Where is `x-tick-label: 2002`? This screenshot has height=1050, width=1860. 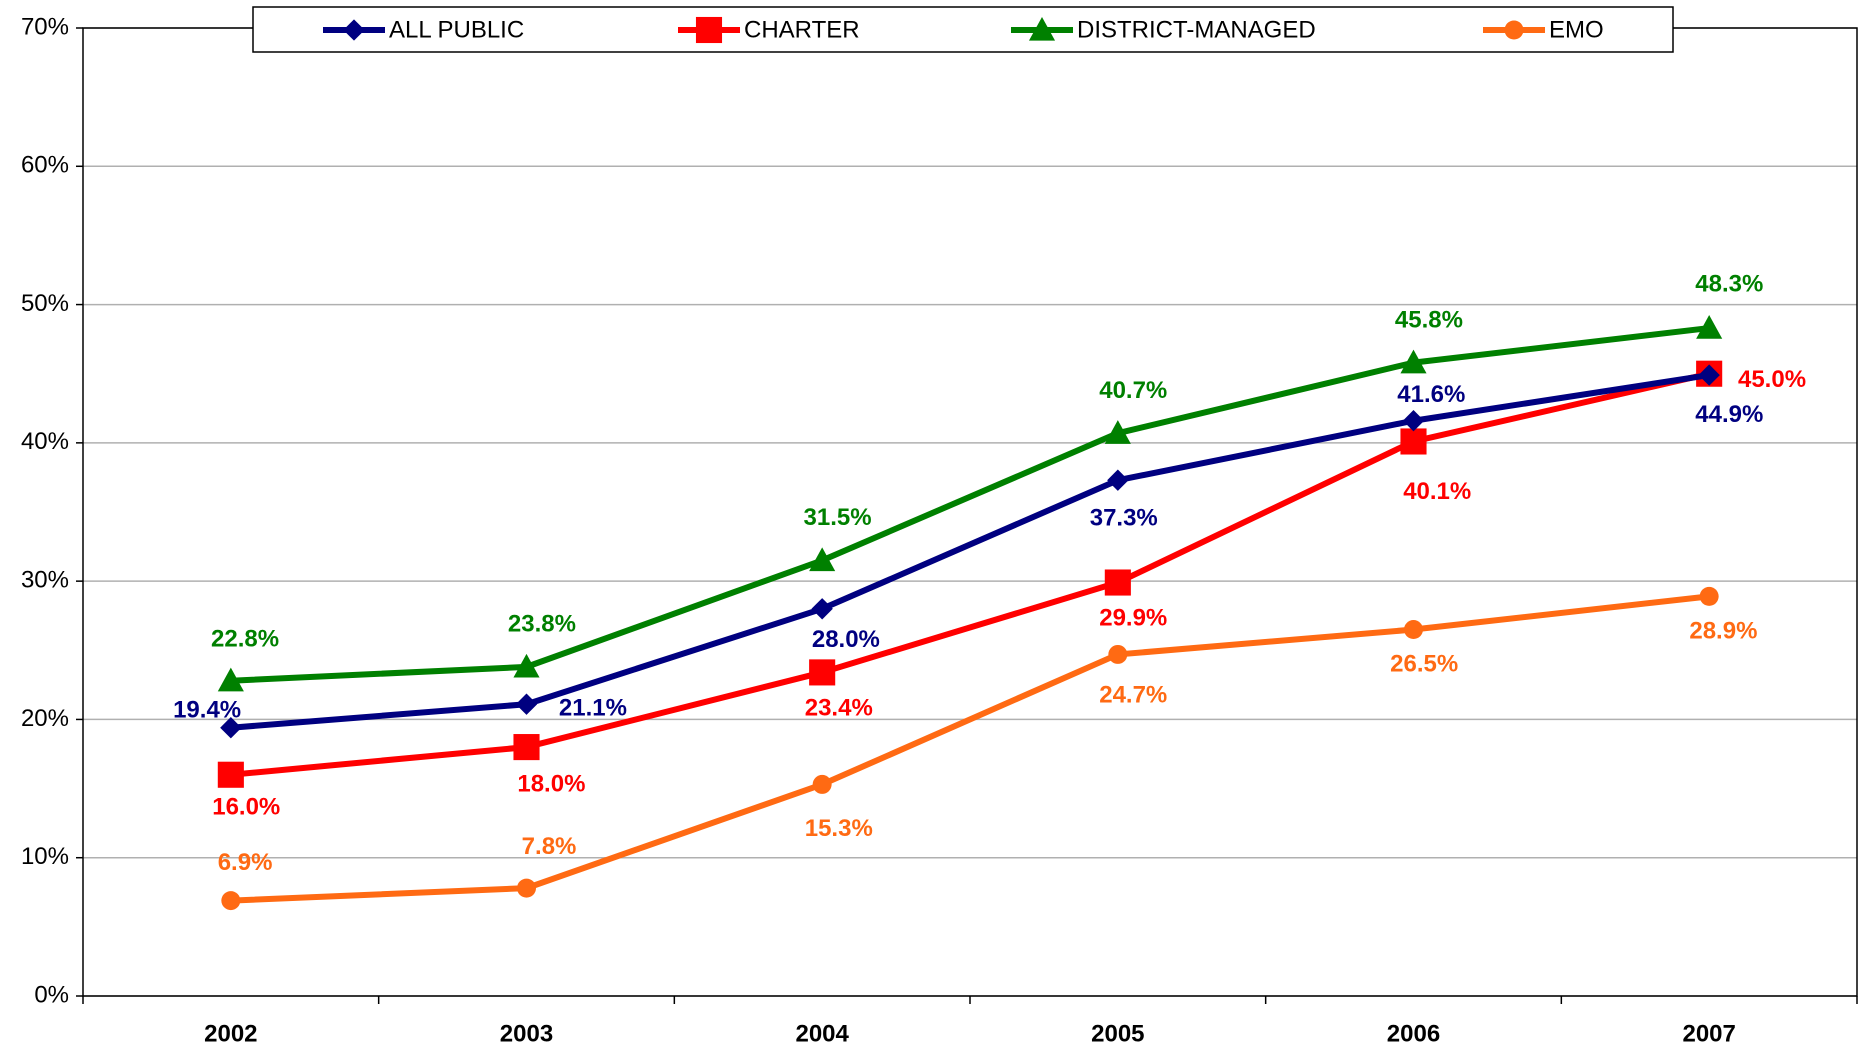 x-tick-label: 2002 is located at coordinates (230, 1033).